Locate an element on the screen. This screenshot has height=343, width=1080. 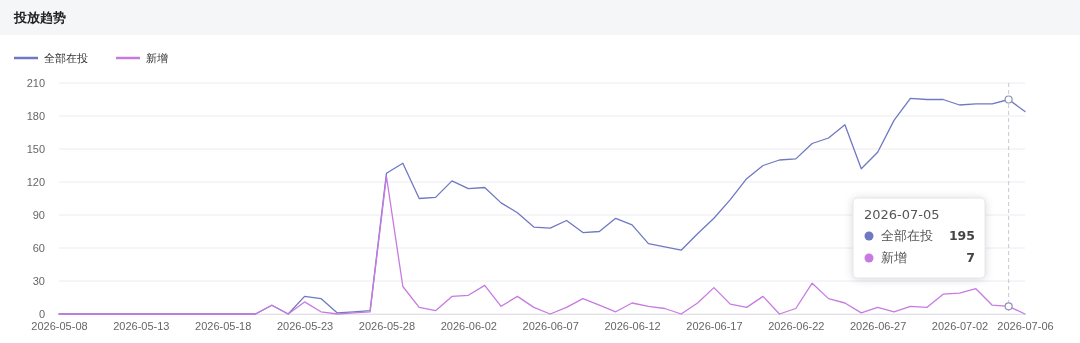
x-tick-label: 2026-07-02 is located at coordinates (960, 325).